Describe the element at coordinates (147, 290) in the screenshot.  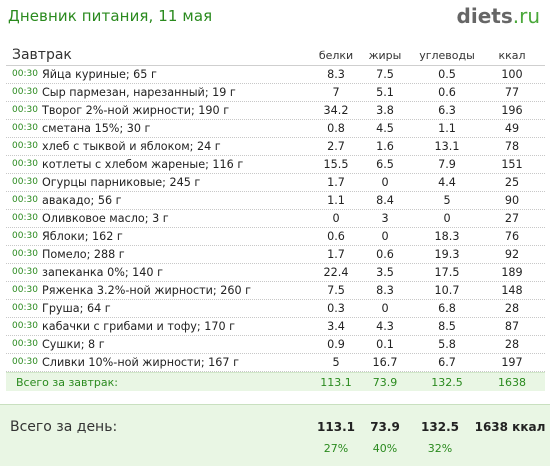
I see `food-name: Ряженка 3.2%-ной жирности; 260 г` at that location.